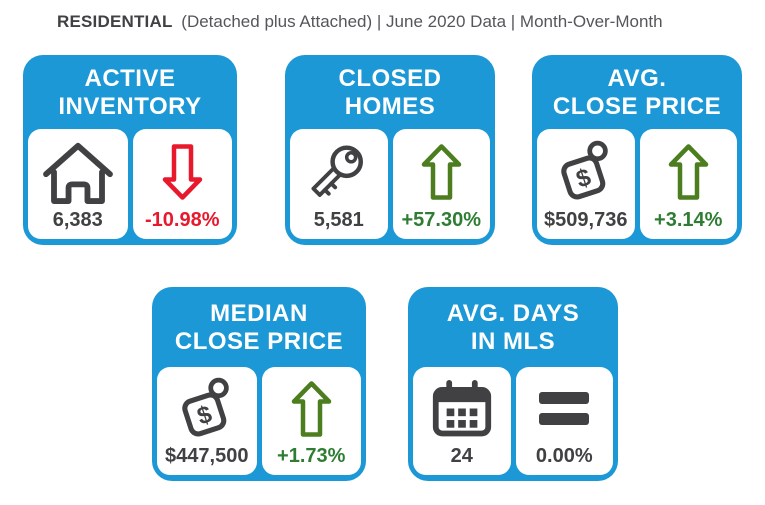  I want to click on change-panel: 0.00%, so click(564, 421).